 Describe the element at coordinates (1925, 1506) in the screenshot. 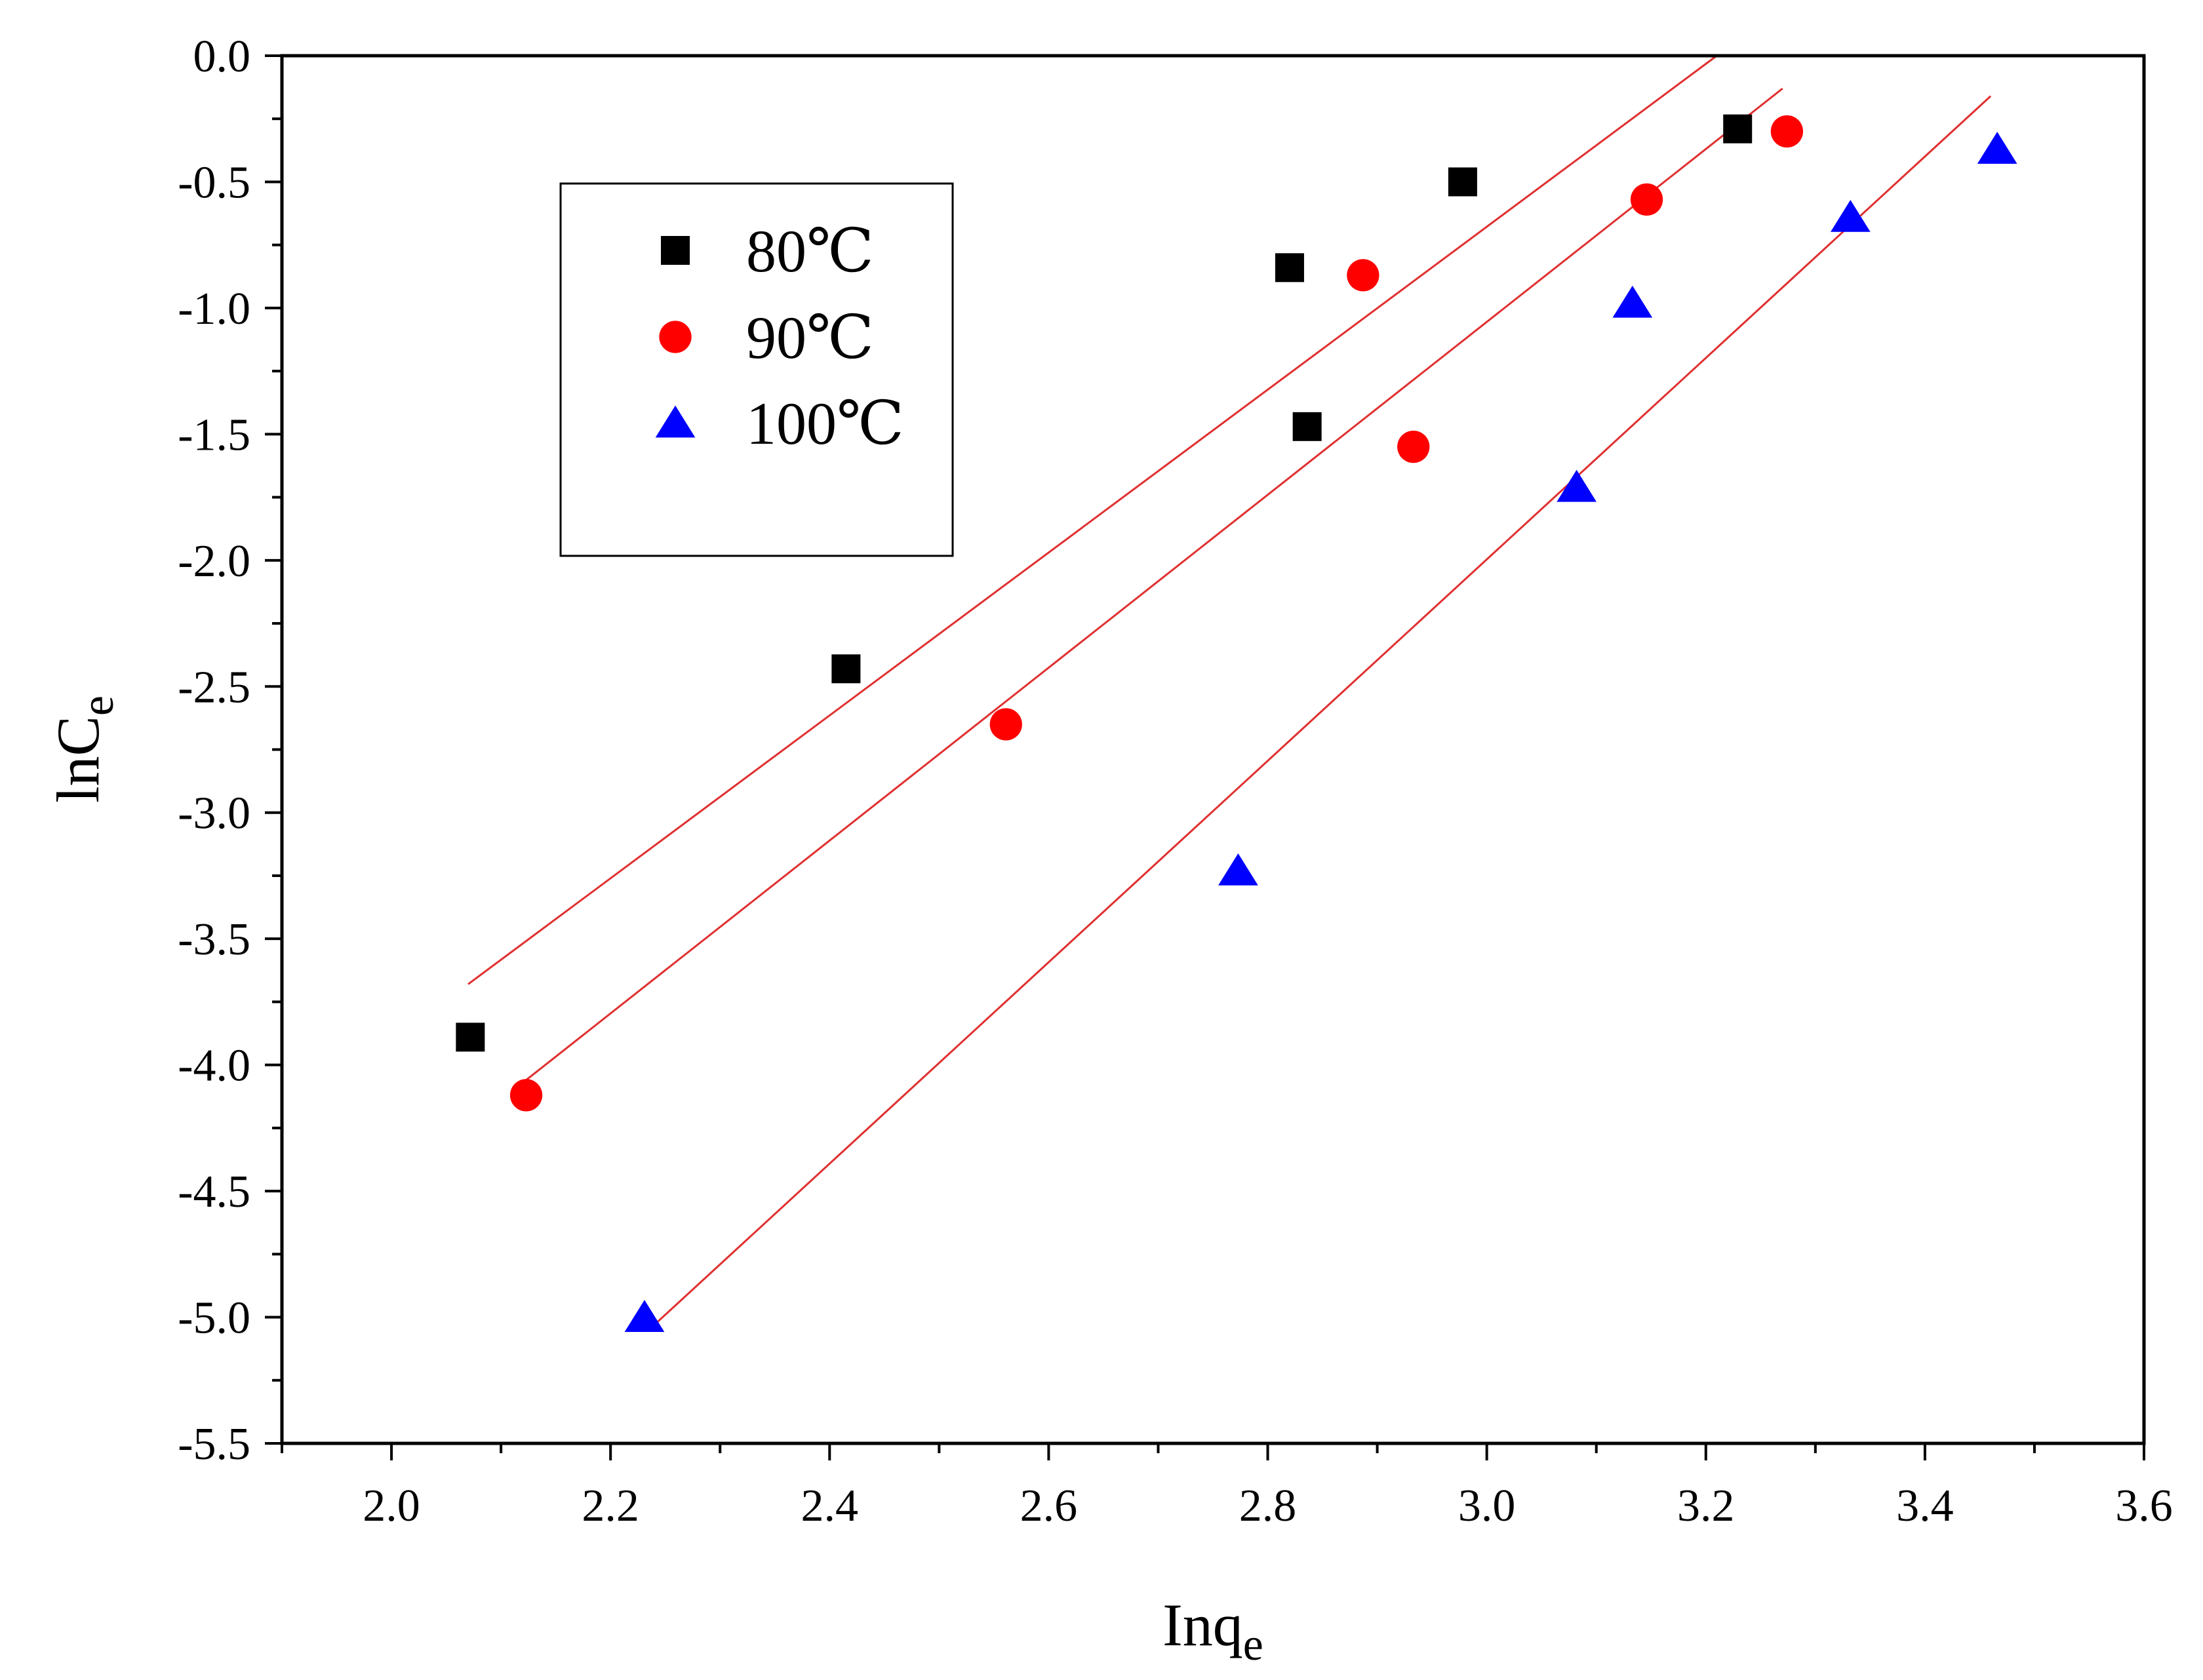

I see `x-tick-label: 3.4` at that location.